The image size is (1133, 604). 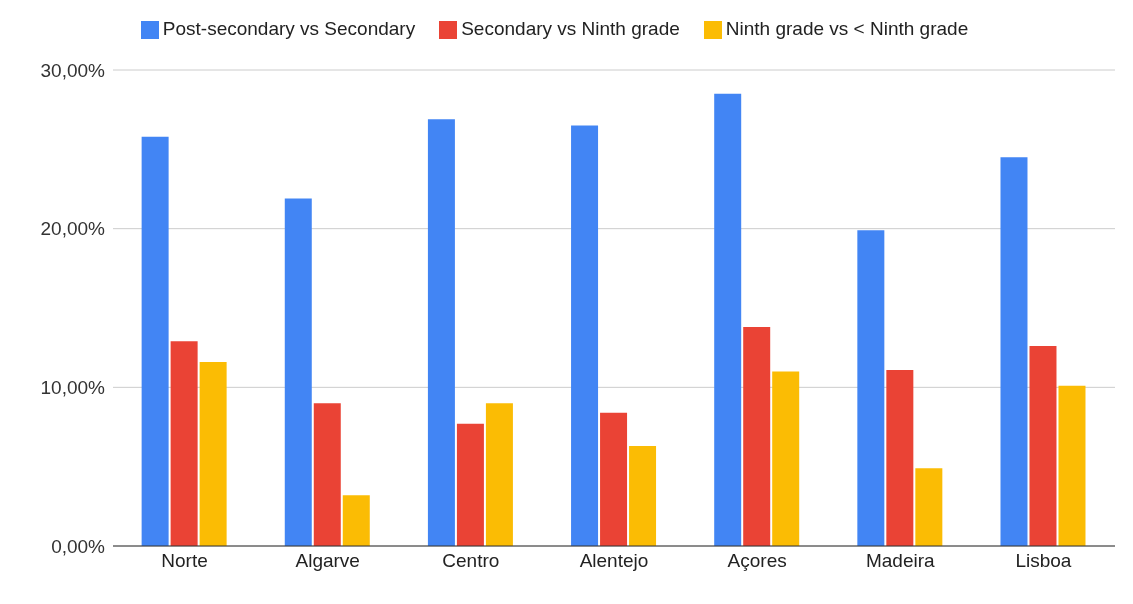 I want to click on x-tick-label: Alentejo, so click(x=614, y=561).